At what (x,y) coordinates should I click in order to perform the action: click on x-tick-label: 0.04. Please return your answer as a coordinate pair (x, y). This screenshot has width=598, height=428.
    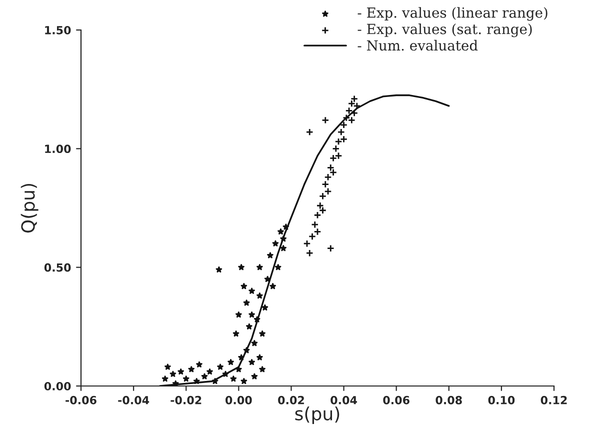
    Looking at the image, I should click on (343, 400).